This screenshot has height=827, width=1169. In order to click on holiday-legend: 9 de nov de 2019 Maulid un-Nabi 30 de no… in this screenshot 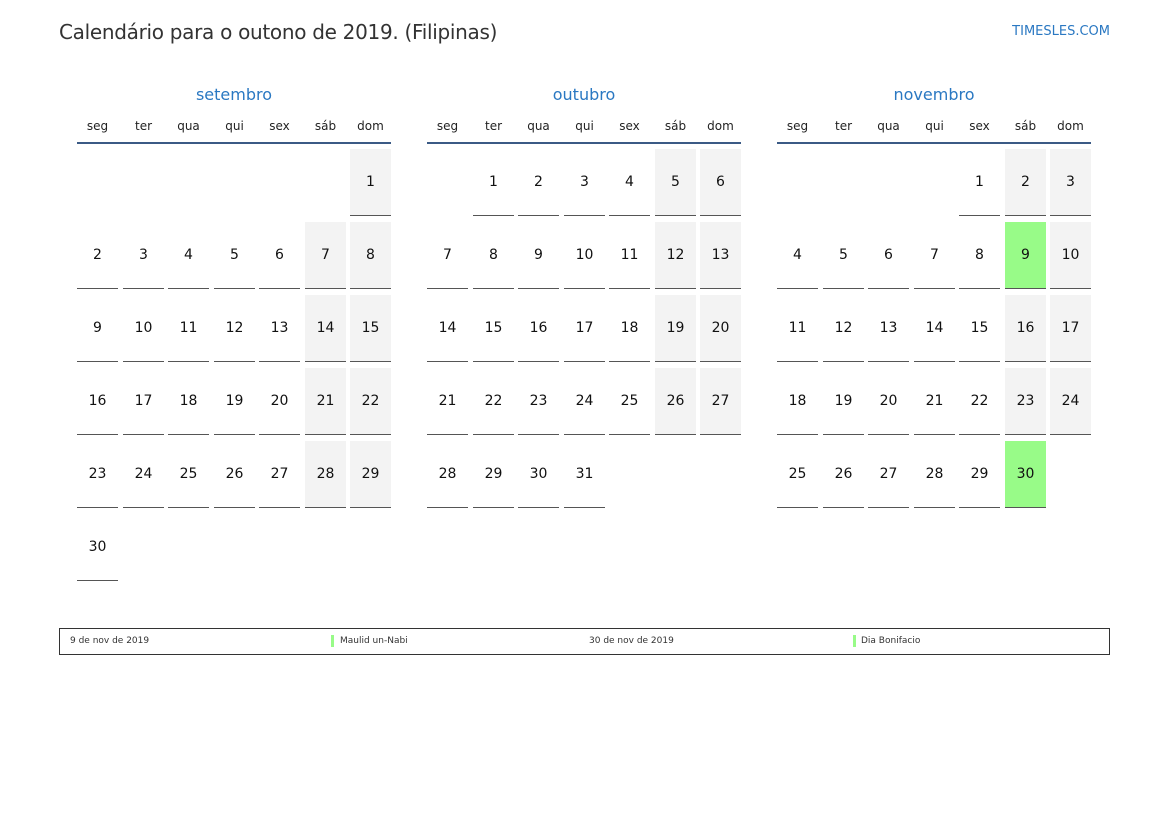, I will do `click(584, 641)`.